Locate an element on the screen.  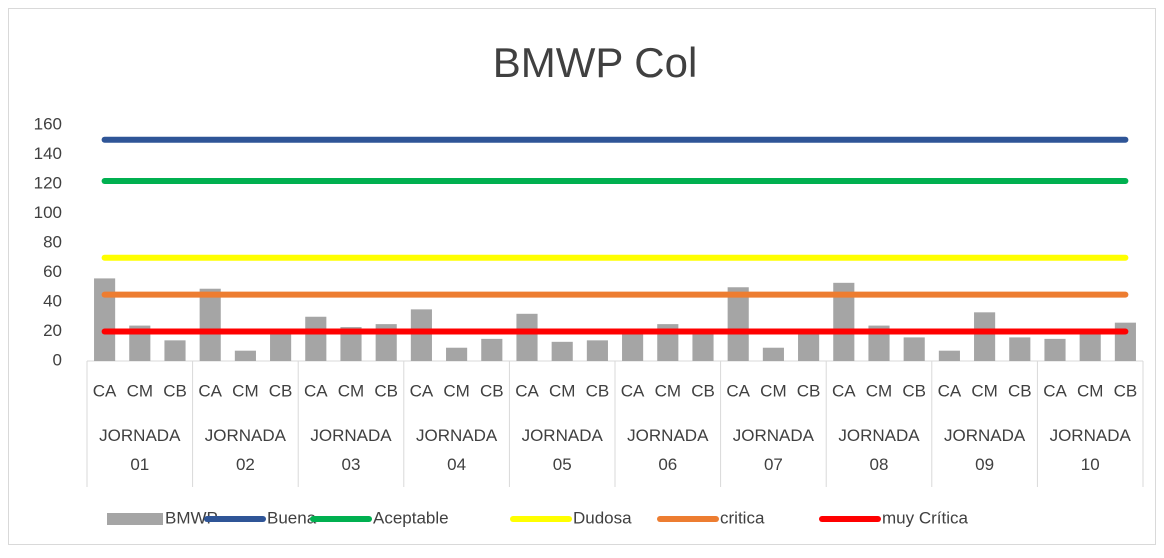
group-label: JORNADA 04 is located at coordinates (457, 450).